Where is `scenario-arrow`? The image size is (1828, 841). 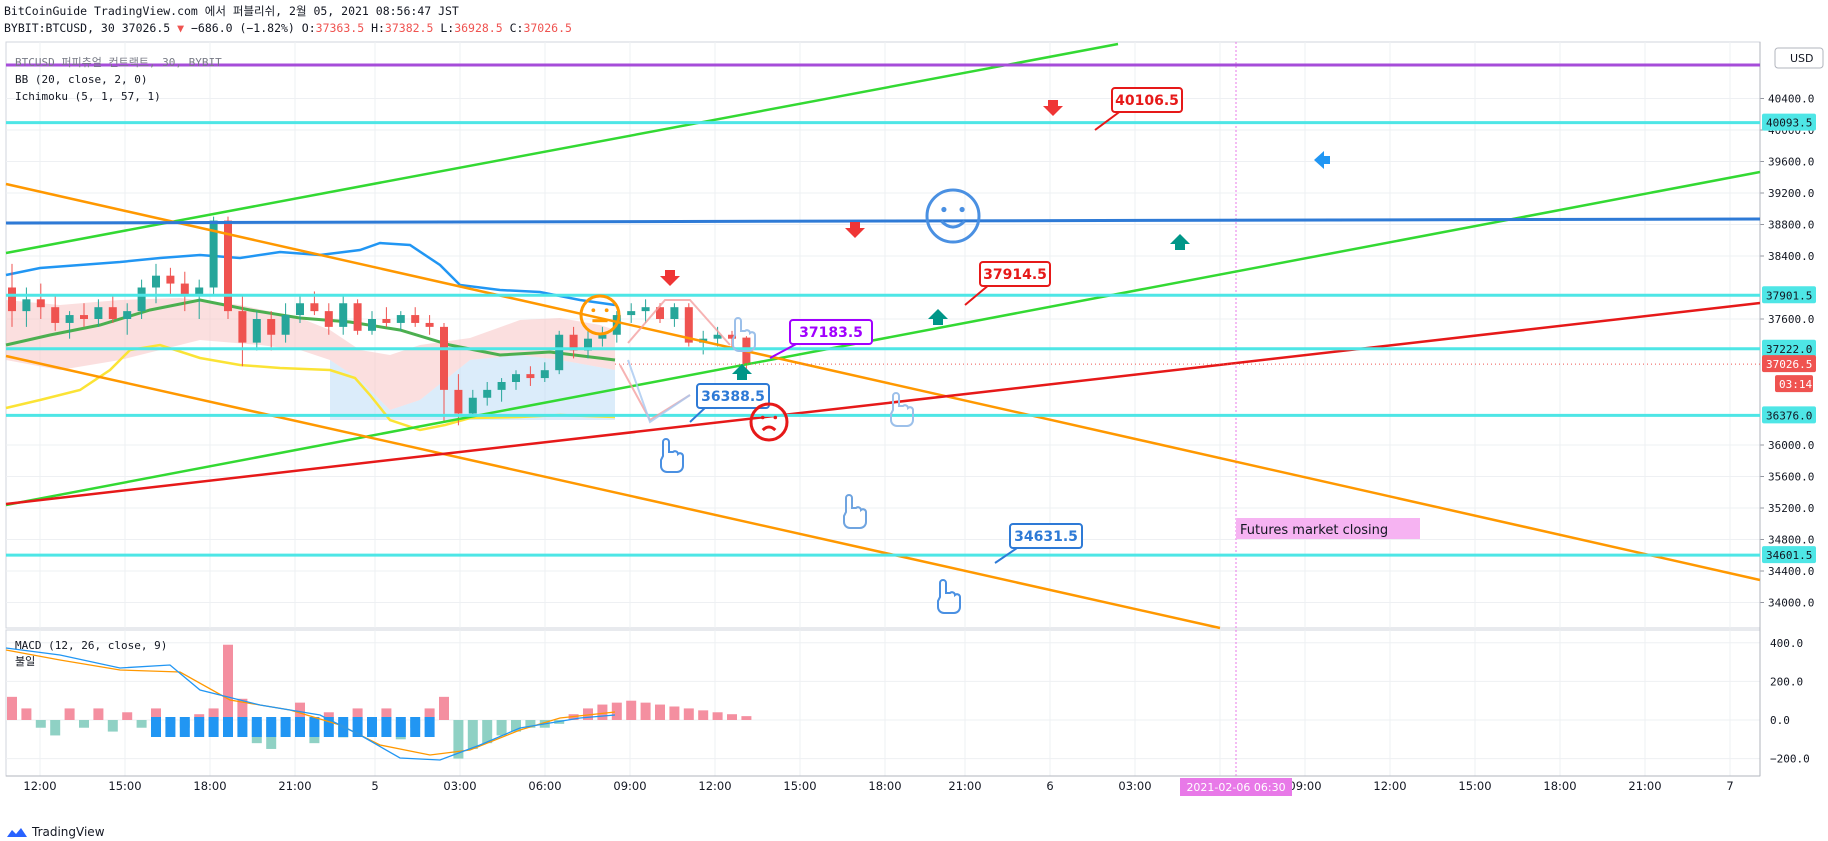
scenario-arrow is located at coordinates (659, 391).